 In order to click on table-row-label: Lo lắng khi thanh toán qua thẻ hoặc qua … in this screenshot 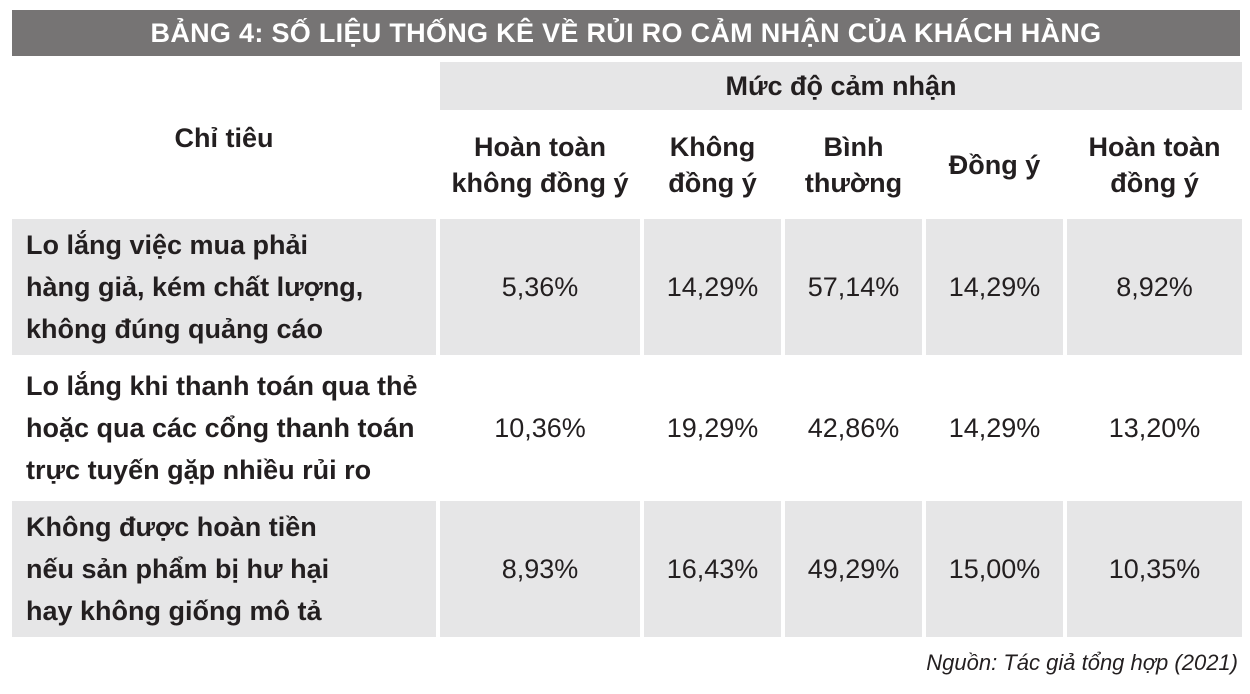, I will do `click(224, 428)`.